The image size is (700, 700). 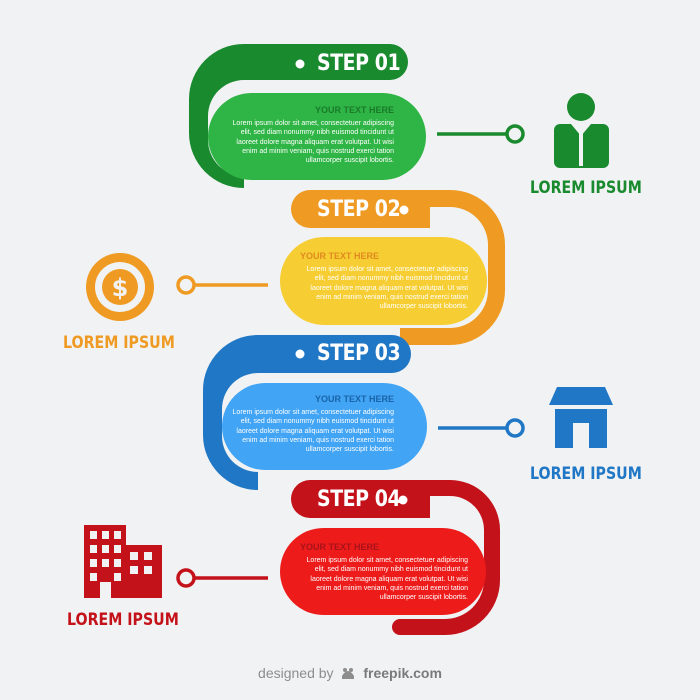 I want to click on step-04-ribbon, so click(x=395, y=557).